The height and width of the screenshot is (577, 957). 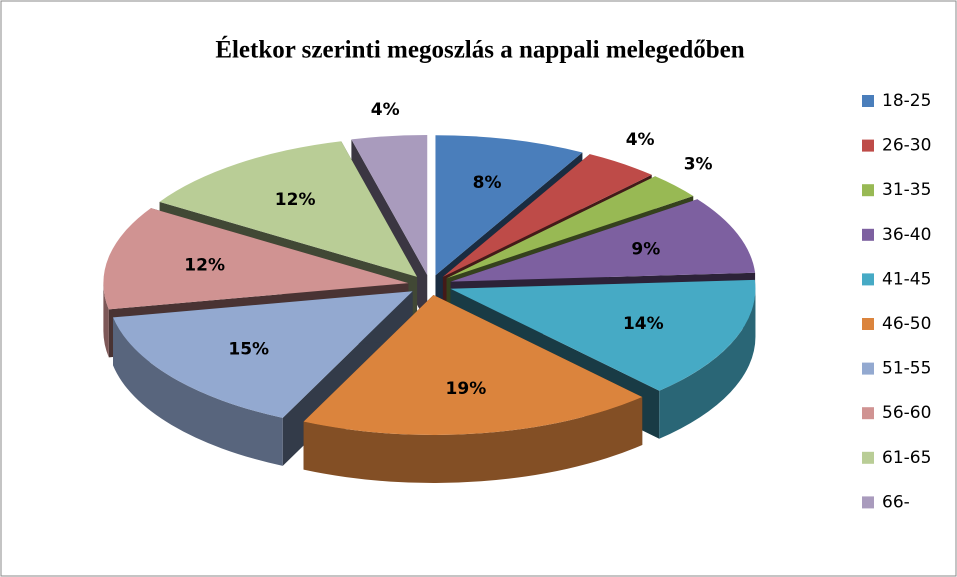 What do you see at coordinates (906, 324) in the screenshot?
I see `legend-label: 46-50` at bounding box center [906, 324].